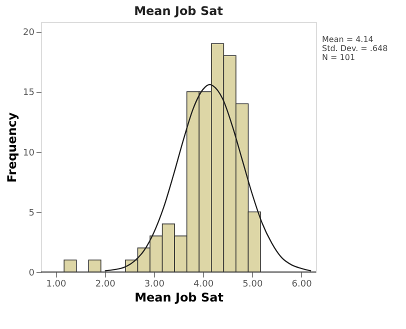 Image resolution: width=406 pixels, height=329 pixels. Describe the element at coordinates (28, 93) in the screenshot. I see `y-tick-label: 15` at that location.